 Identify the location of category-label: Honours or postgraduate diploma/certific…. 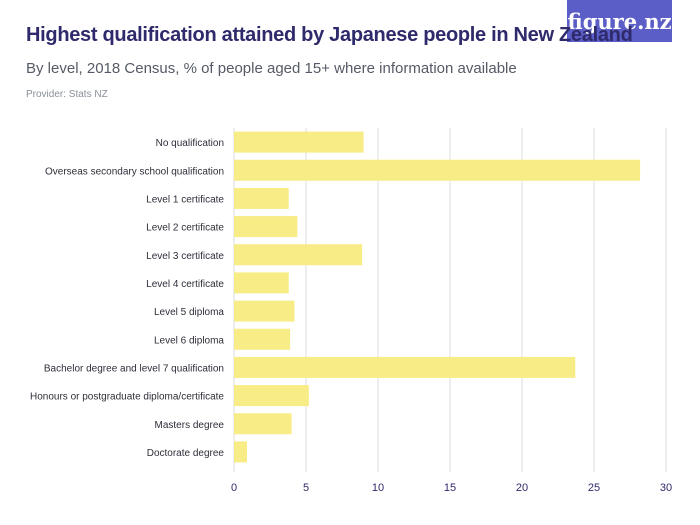
(127, 397).